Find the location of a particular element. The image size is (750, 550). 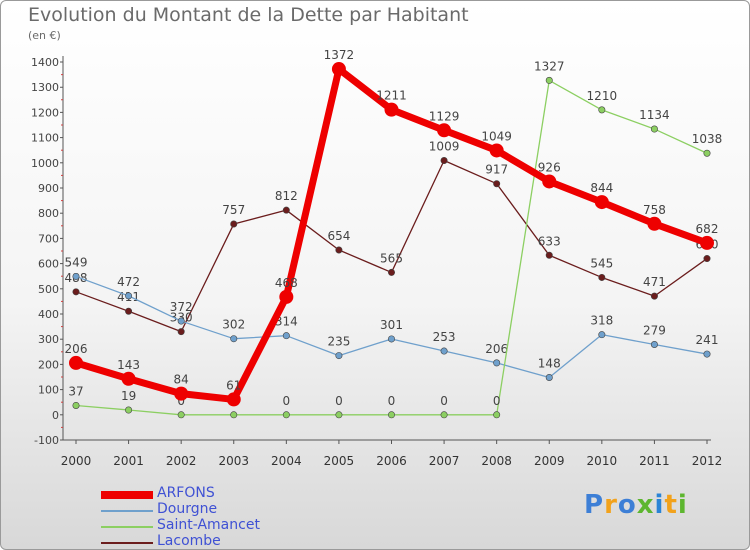

data-label-dourgne: 318 is located at coordinates (601, 321).